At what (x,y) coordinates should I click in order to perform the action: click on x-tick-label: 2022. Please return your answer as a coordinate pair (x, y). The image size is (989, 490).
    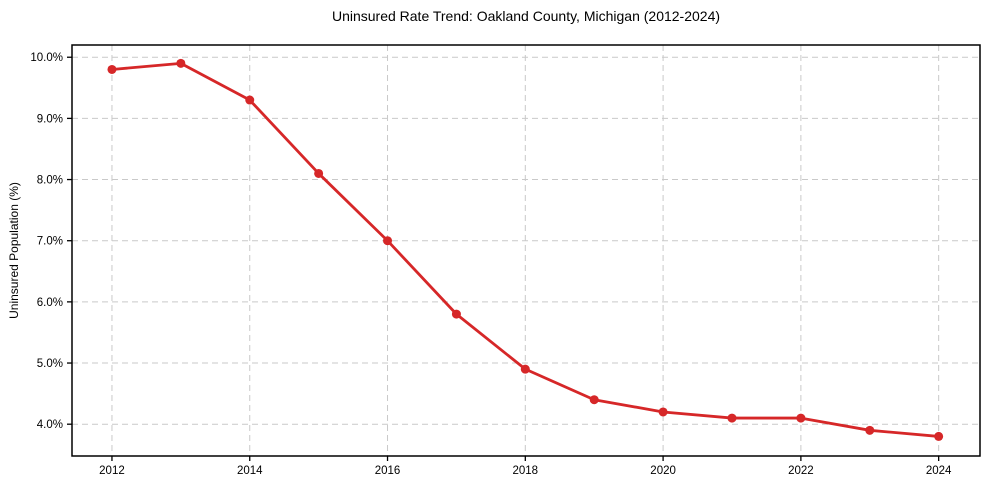
    Looking at the image, I should click on (801, 471).